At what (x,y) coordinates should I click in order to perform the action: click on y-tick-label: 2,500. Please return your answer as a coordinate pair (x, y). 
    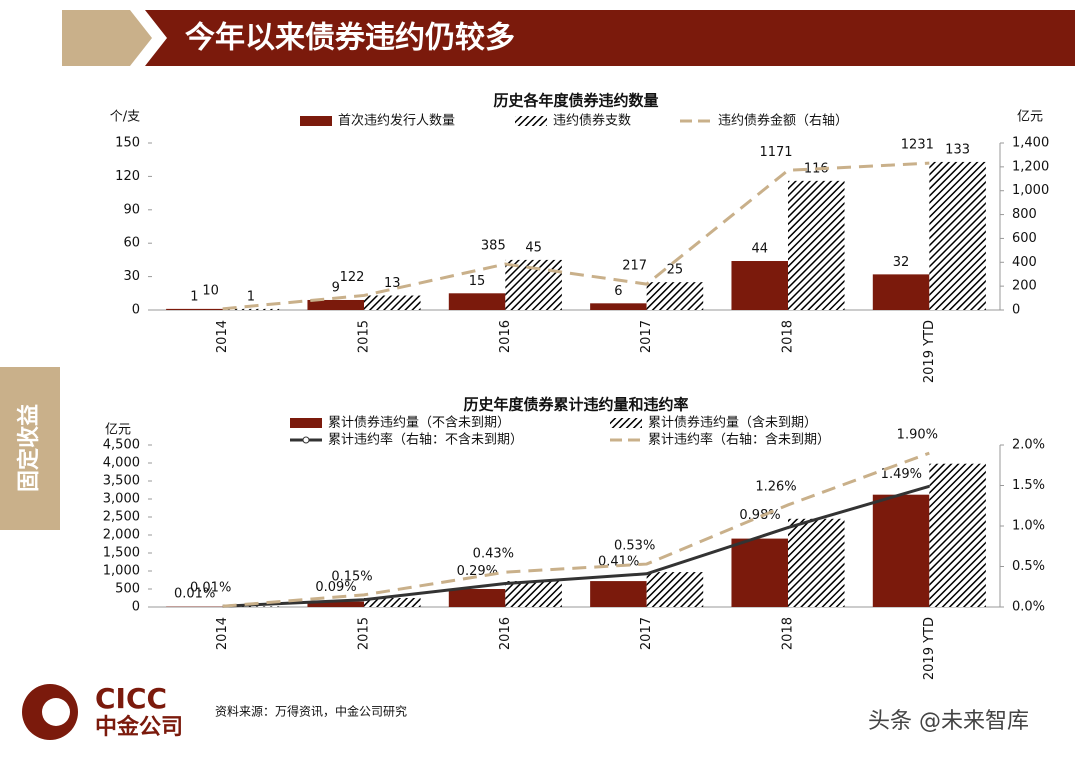
    Looking at the image, I should click on (121, 517).